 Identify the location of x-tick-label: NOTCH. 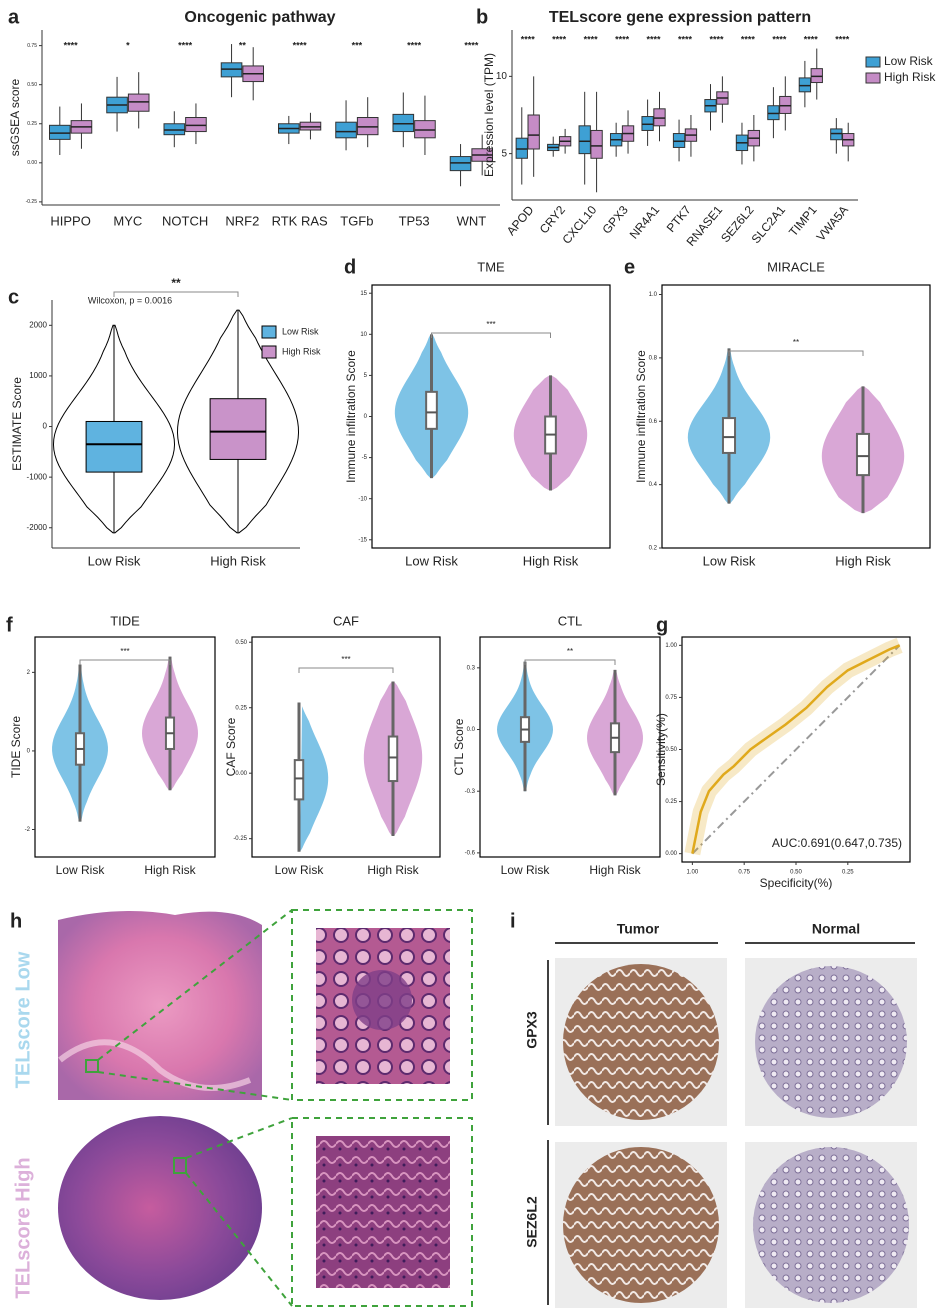
(185, 220).